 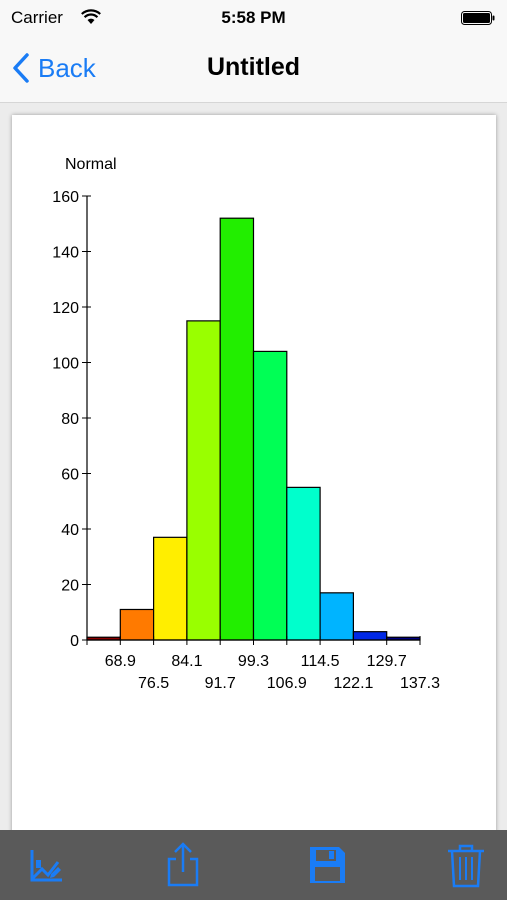 What do you see at coordinates (37, 17) in the screenshot?
I see `carrier-label: Carrier` at bounding box center [37, 17].